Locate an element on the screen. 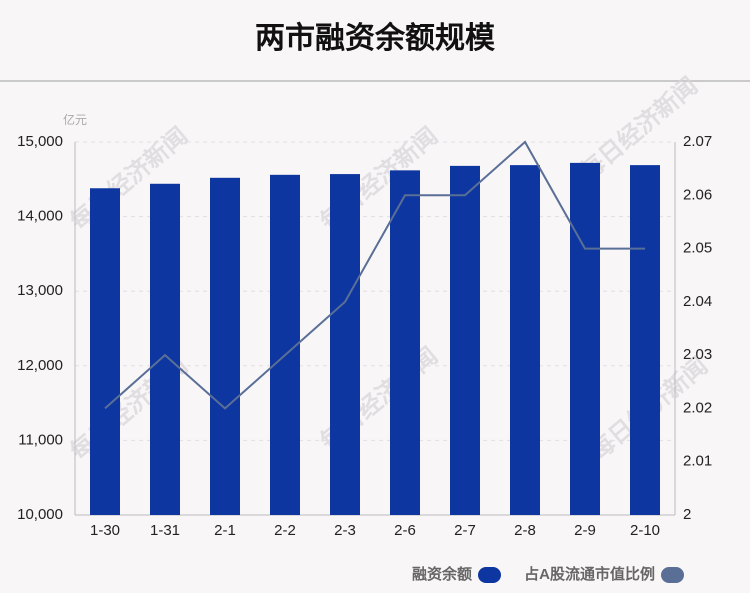 This screenshot has height=593, width=750. x-tick-label: 2-10 is located at coordinates (645, 530).